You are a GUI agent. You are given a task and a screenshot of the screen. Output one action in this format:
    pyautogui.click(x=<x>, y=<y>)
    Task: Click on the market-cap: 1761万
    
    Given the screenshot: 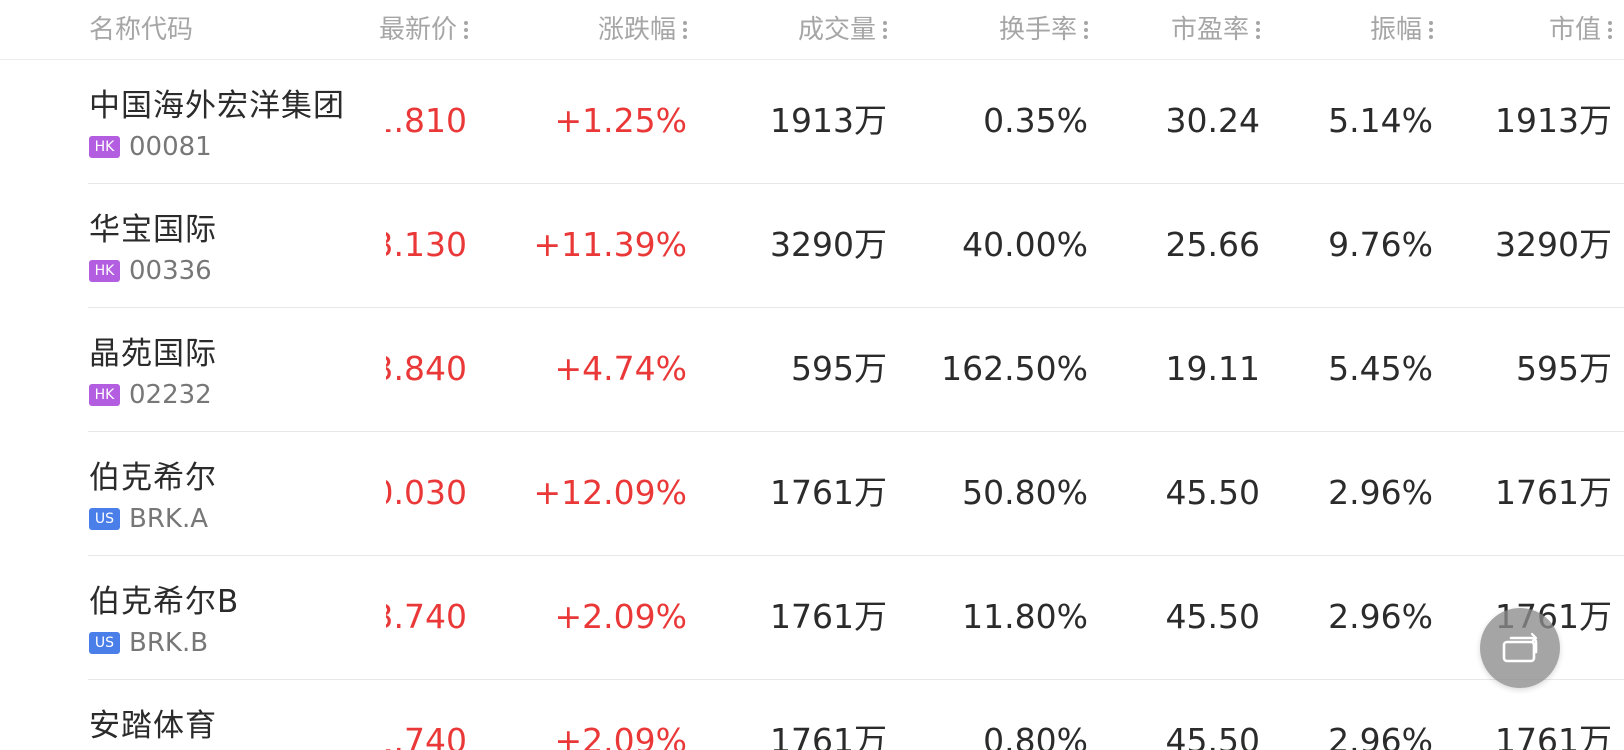 What is the action you would take?
    pyautogui.click(x=1553, y=492)
    